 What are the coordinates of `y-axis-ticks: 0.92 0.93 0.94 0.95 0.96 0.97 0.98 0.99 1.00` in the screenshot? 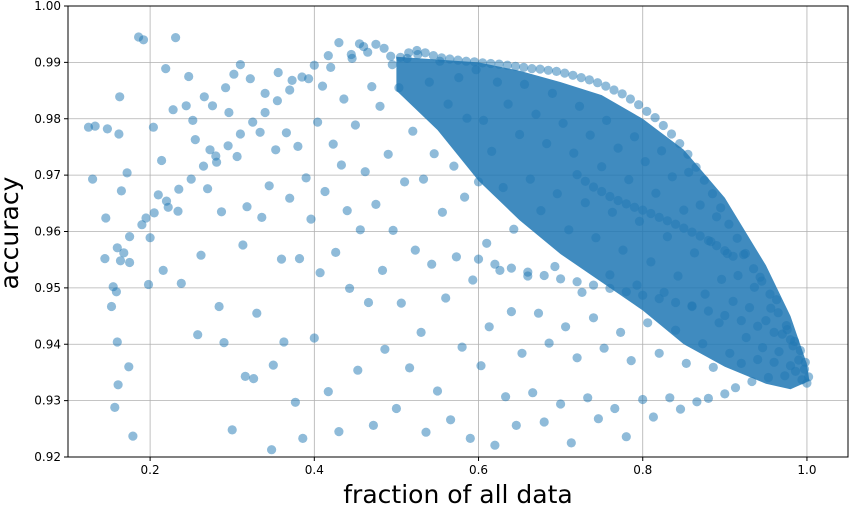 It's located at (51, 232).